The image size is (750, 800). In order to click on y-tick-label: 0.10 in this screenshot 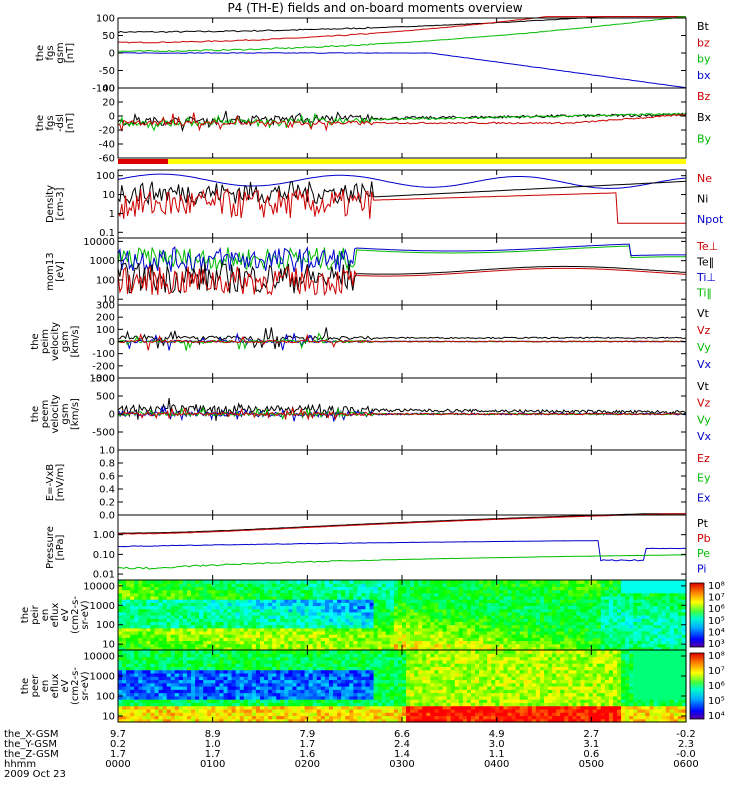, I will do `click(104, 555)`.